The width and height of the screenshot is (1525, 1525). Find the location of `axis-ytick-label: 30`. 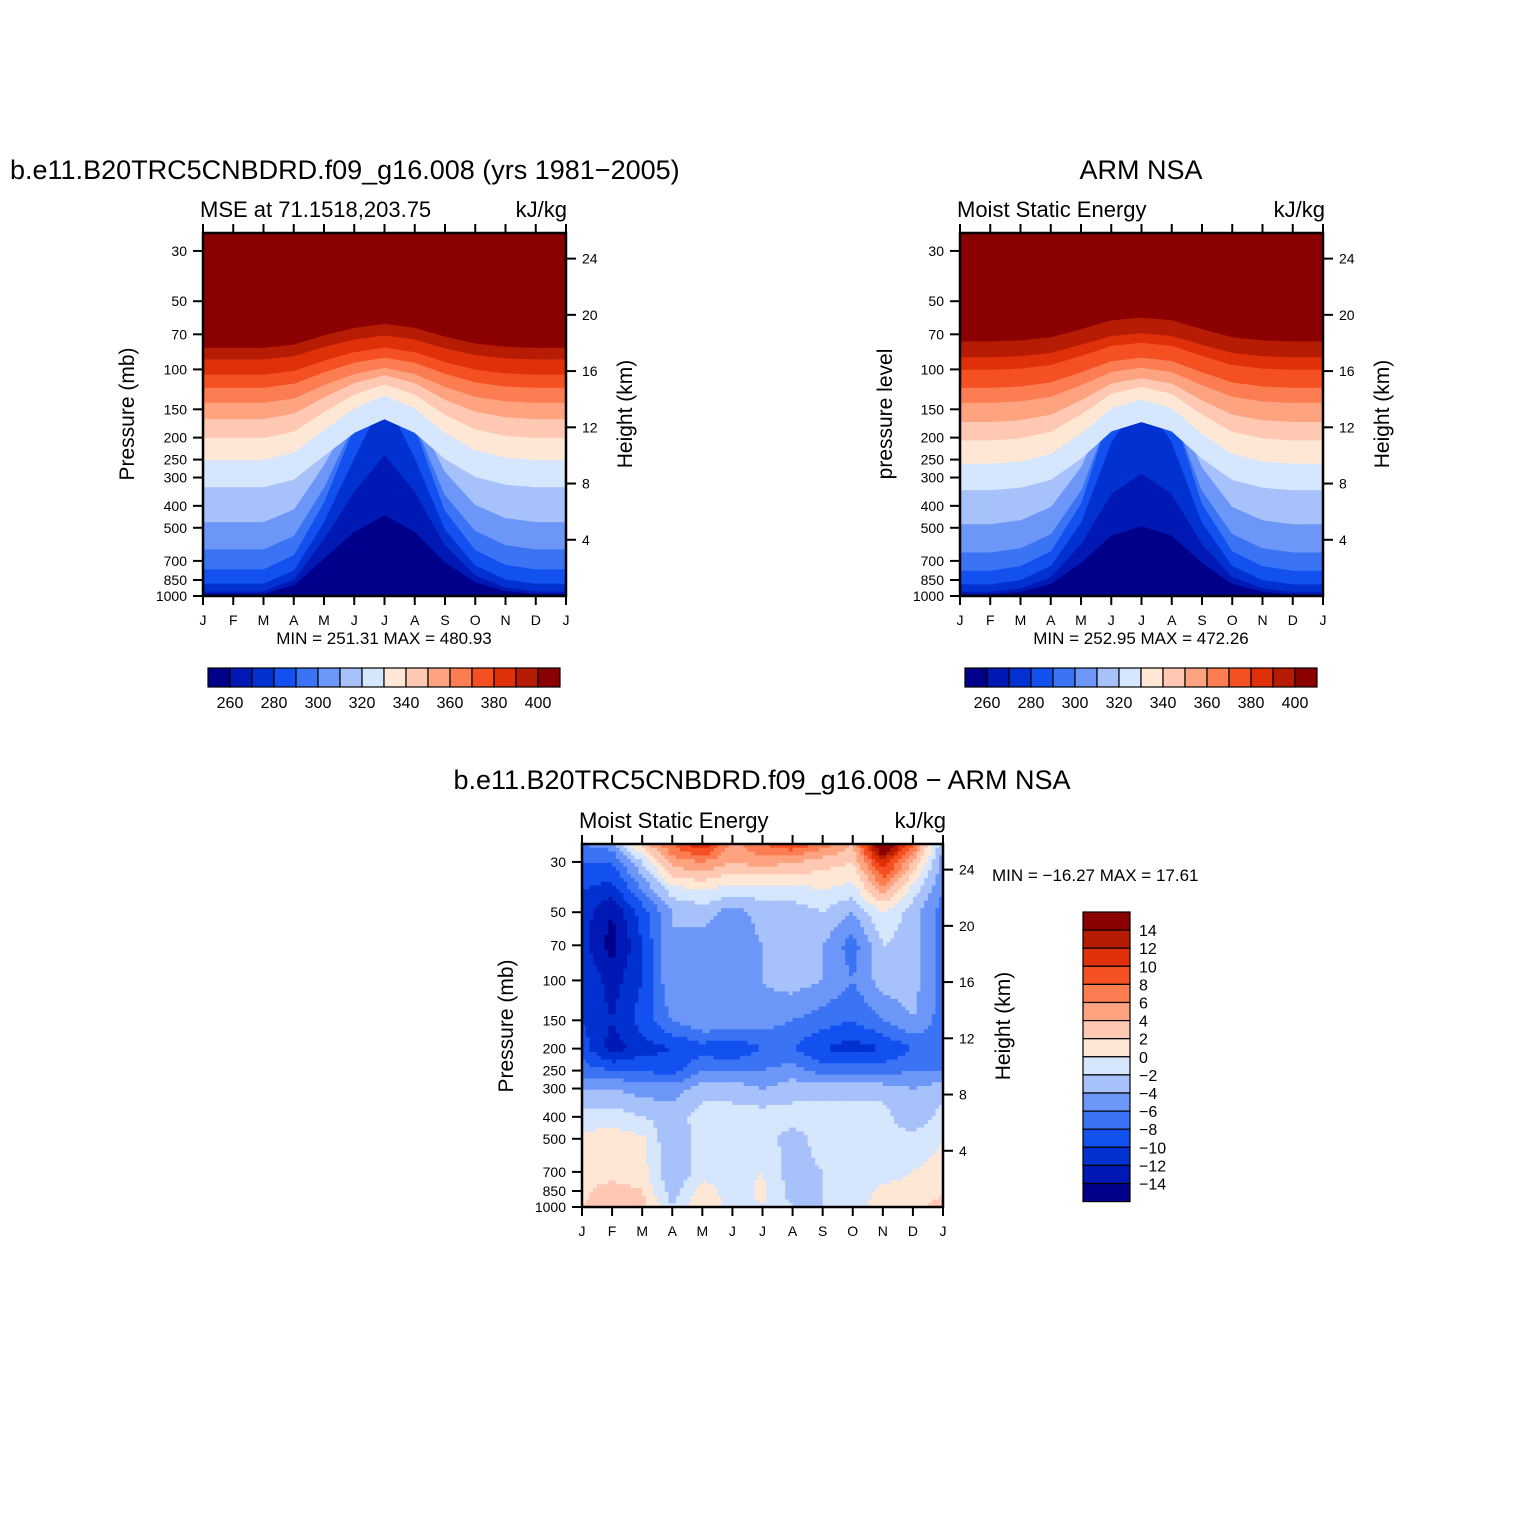

axis-ytick-label: 30 is located at coordinates (936, 251).